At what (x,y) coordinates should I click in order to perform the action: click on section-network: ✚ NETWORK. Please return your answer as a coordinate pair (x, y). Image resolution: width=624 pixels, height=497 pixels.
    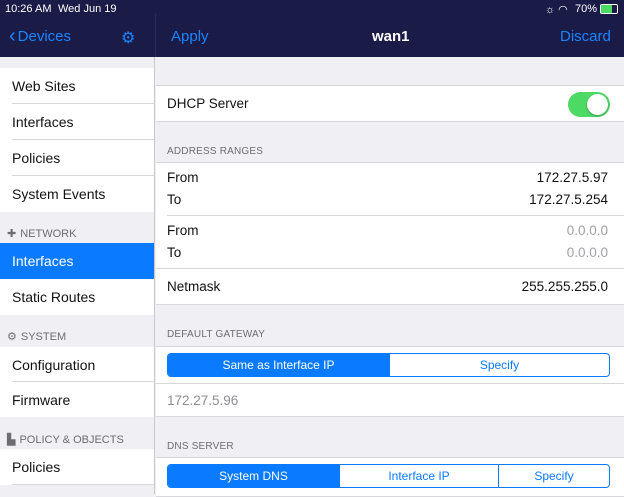
    Looking at the image, I should click on (42, 234).